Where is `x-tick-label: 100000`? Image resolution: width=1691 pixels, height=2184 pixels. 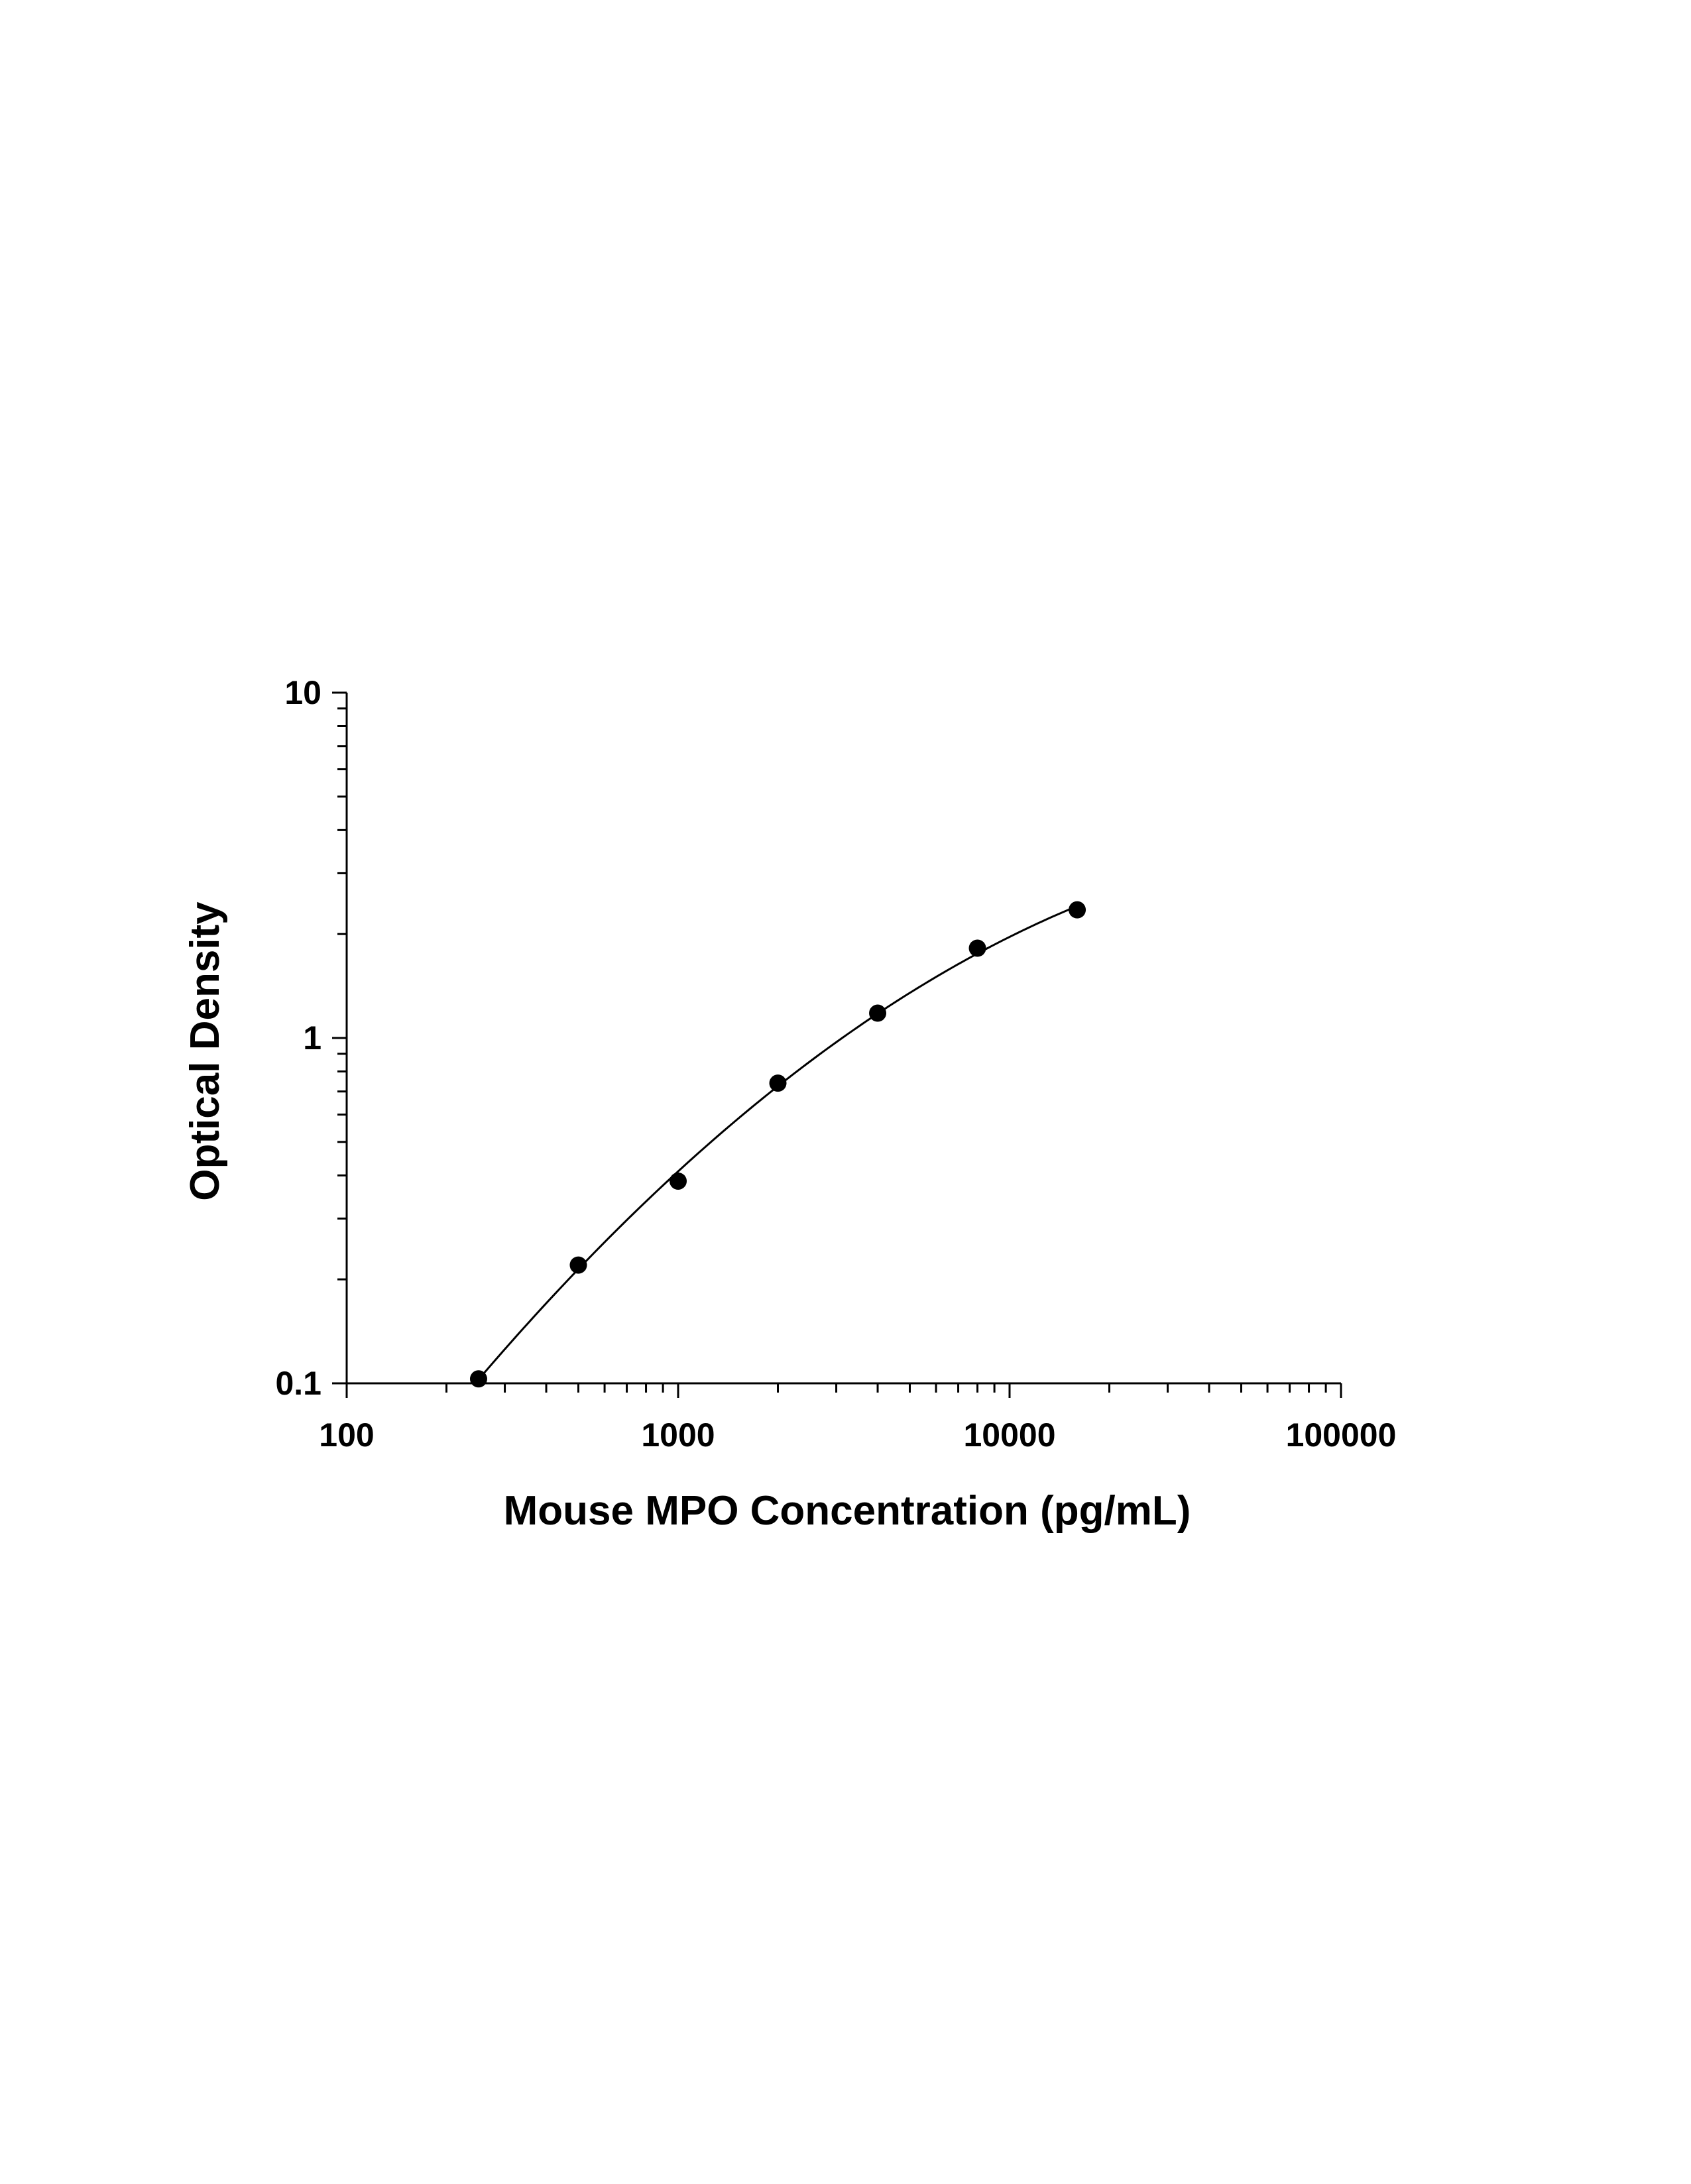 x-tick-label: 100000 is located at coordinates (1341, 1435).